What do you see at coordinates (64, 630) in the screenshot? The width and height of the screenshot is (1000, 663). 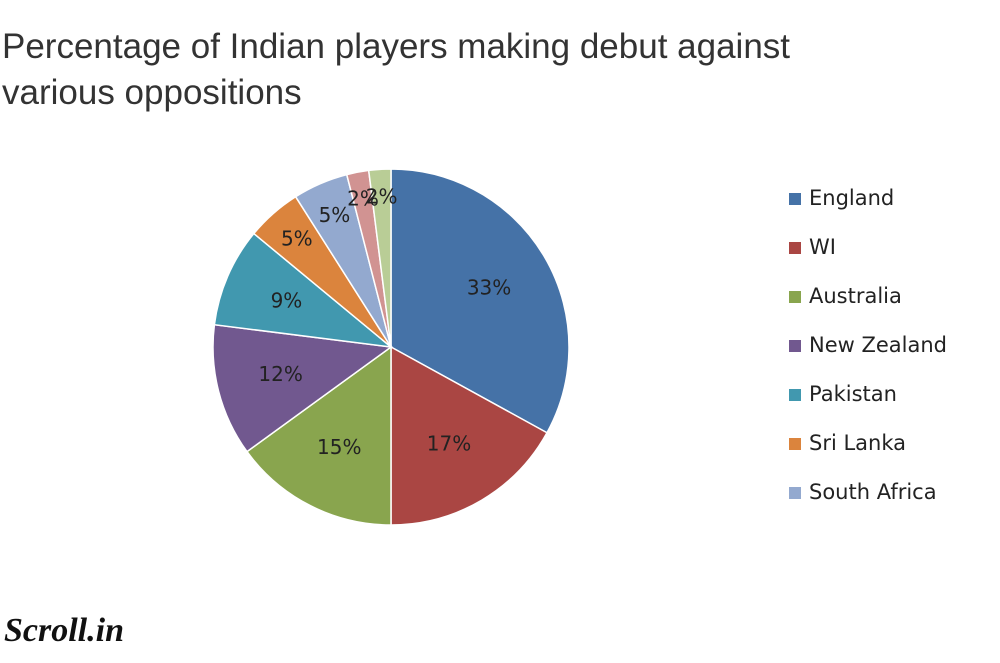 I see `logo: Scroll.in` at bounding box center [64, 630].